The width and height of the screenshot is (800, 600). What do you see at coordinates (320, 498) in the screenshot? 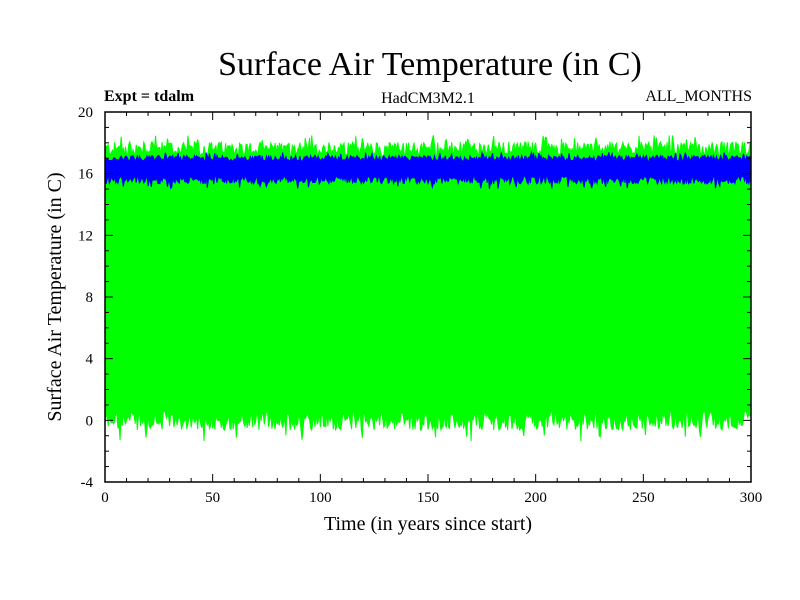
I see `x-tick-label-2: 100` at bounding box center [320, 498].